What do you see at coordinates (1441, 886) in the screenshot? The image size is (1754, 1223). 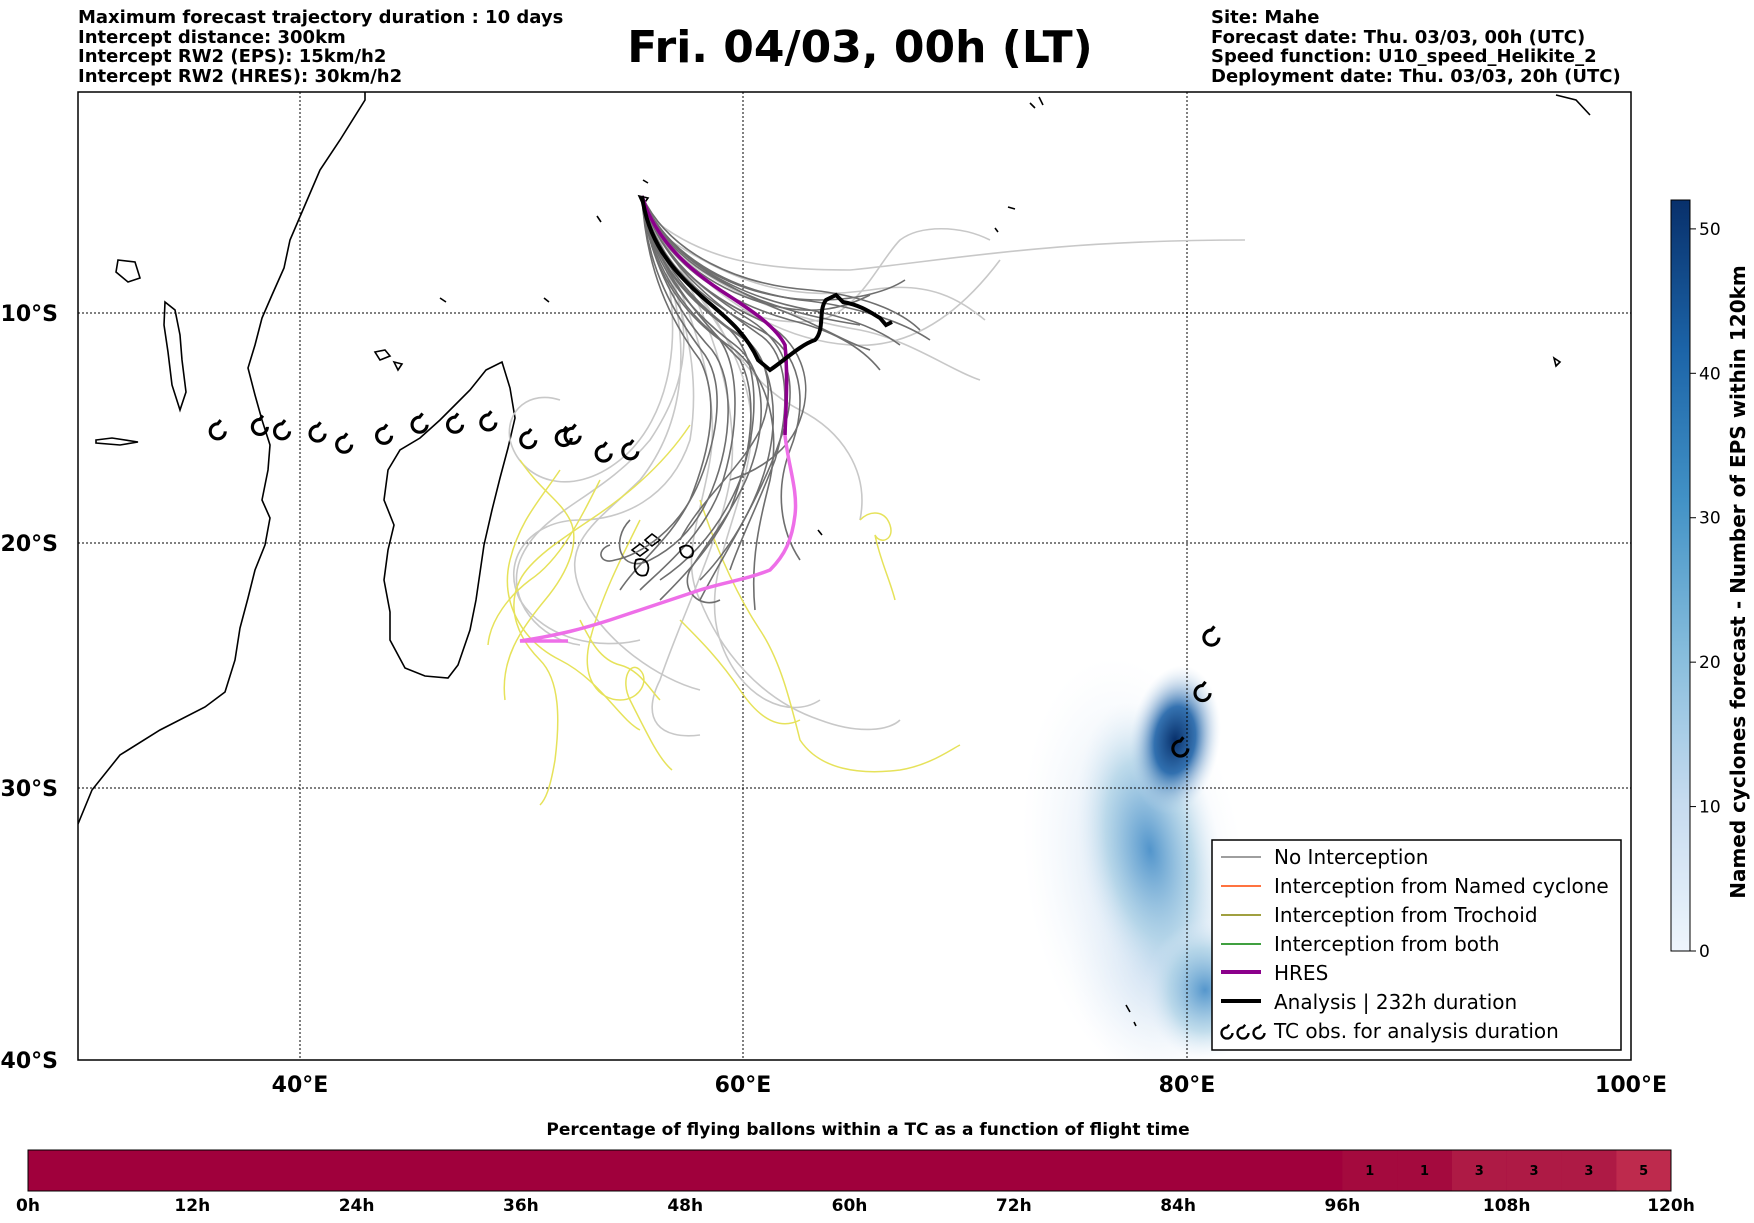 I see `legend-label: Interception from Named cyclone` at bounding box center [1441, 886].